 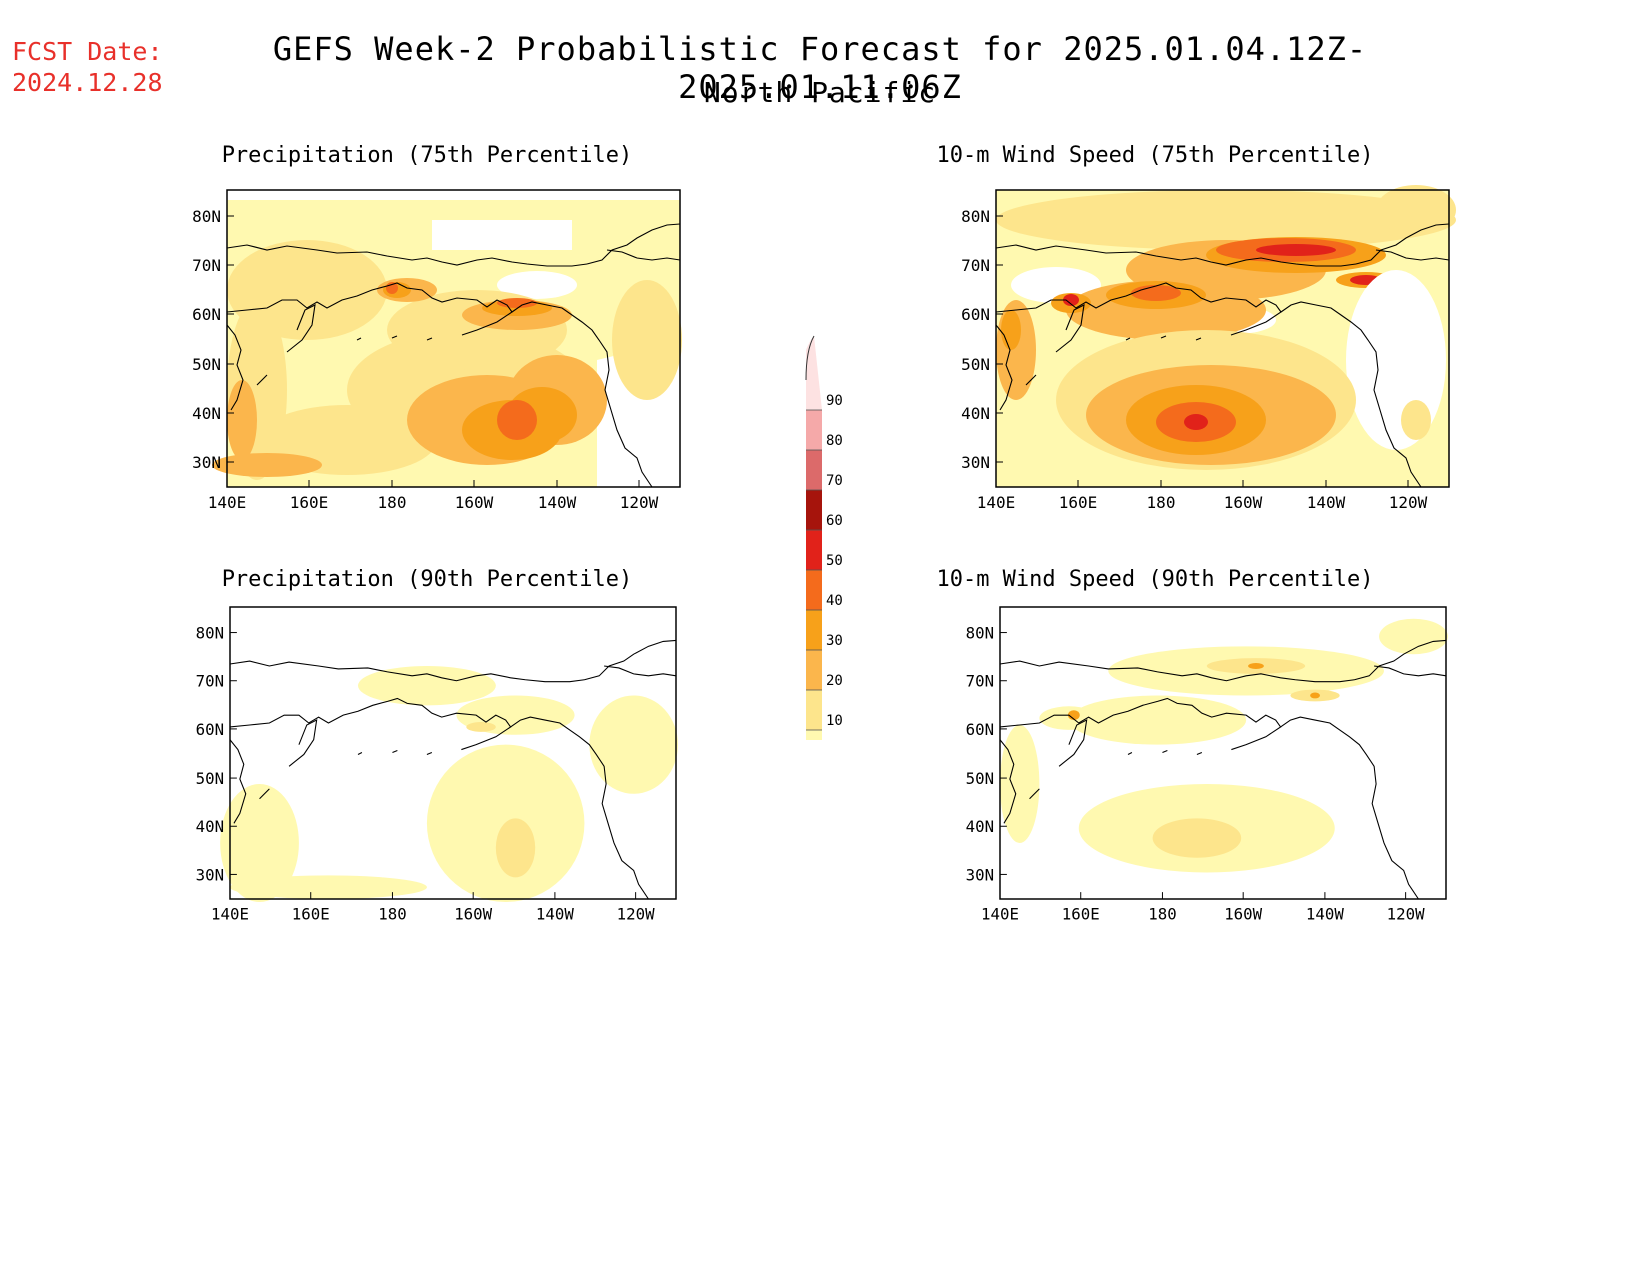 I want to click on colorbar-label: 80, so click(x=834, y=441).